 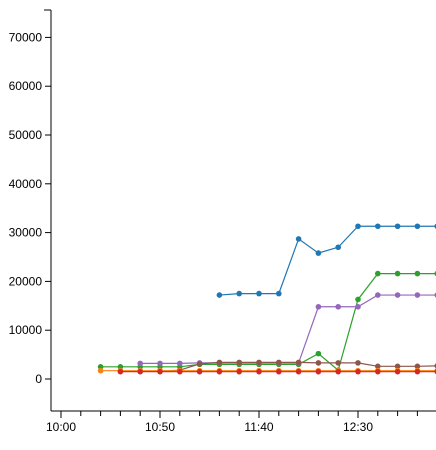 I want to click on y-tick-label: 50000, so click(x=26, y=135).